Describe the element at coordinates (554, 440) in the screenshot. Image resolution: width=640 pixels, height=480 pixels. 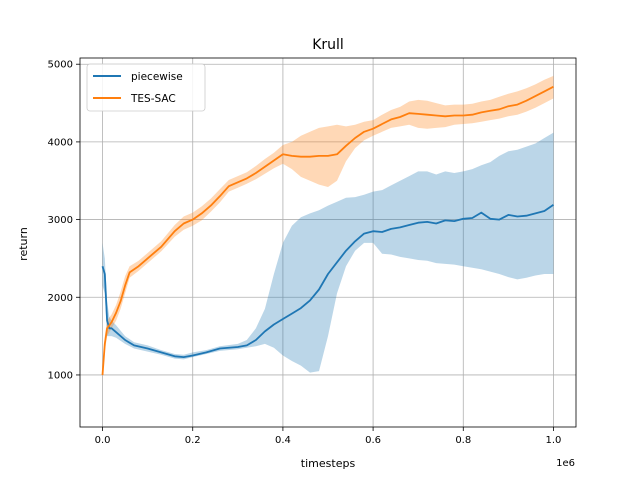
I see `x-tick-label: 1.0` at that location.